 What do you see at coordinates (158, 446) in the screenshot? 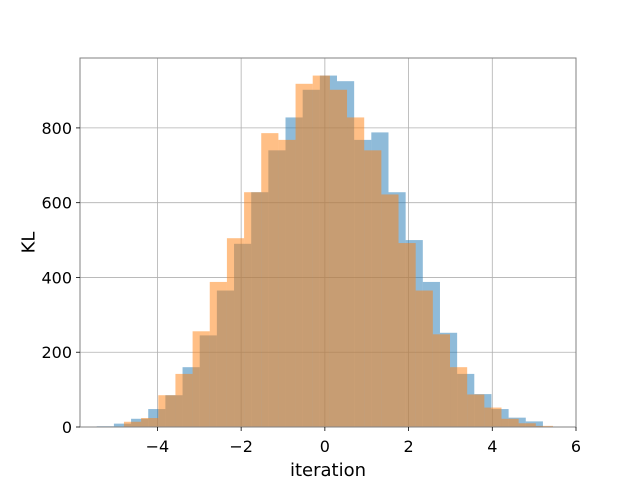
I see `x-tick-label: −4` at bounding box center [158, 446].